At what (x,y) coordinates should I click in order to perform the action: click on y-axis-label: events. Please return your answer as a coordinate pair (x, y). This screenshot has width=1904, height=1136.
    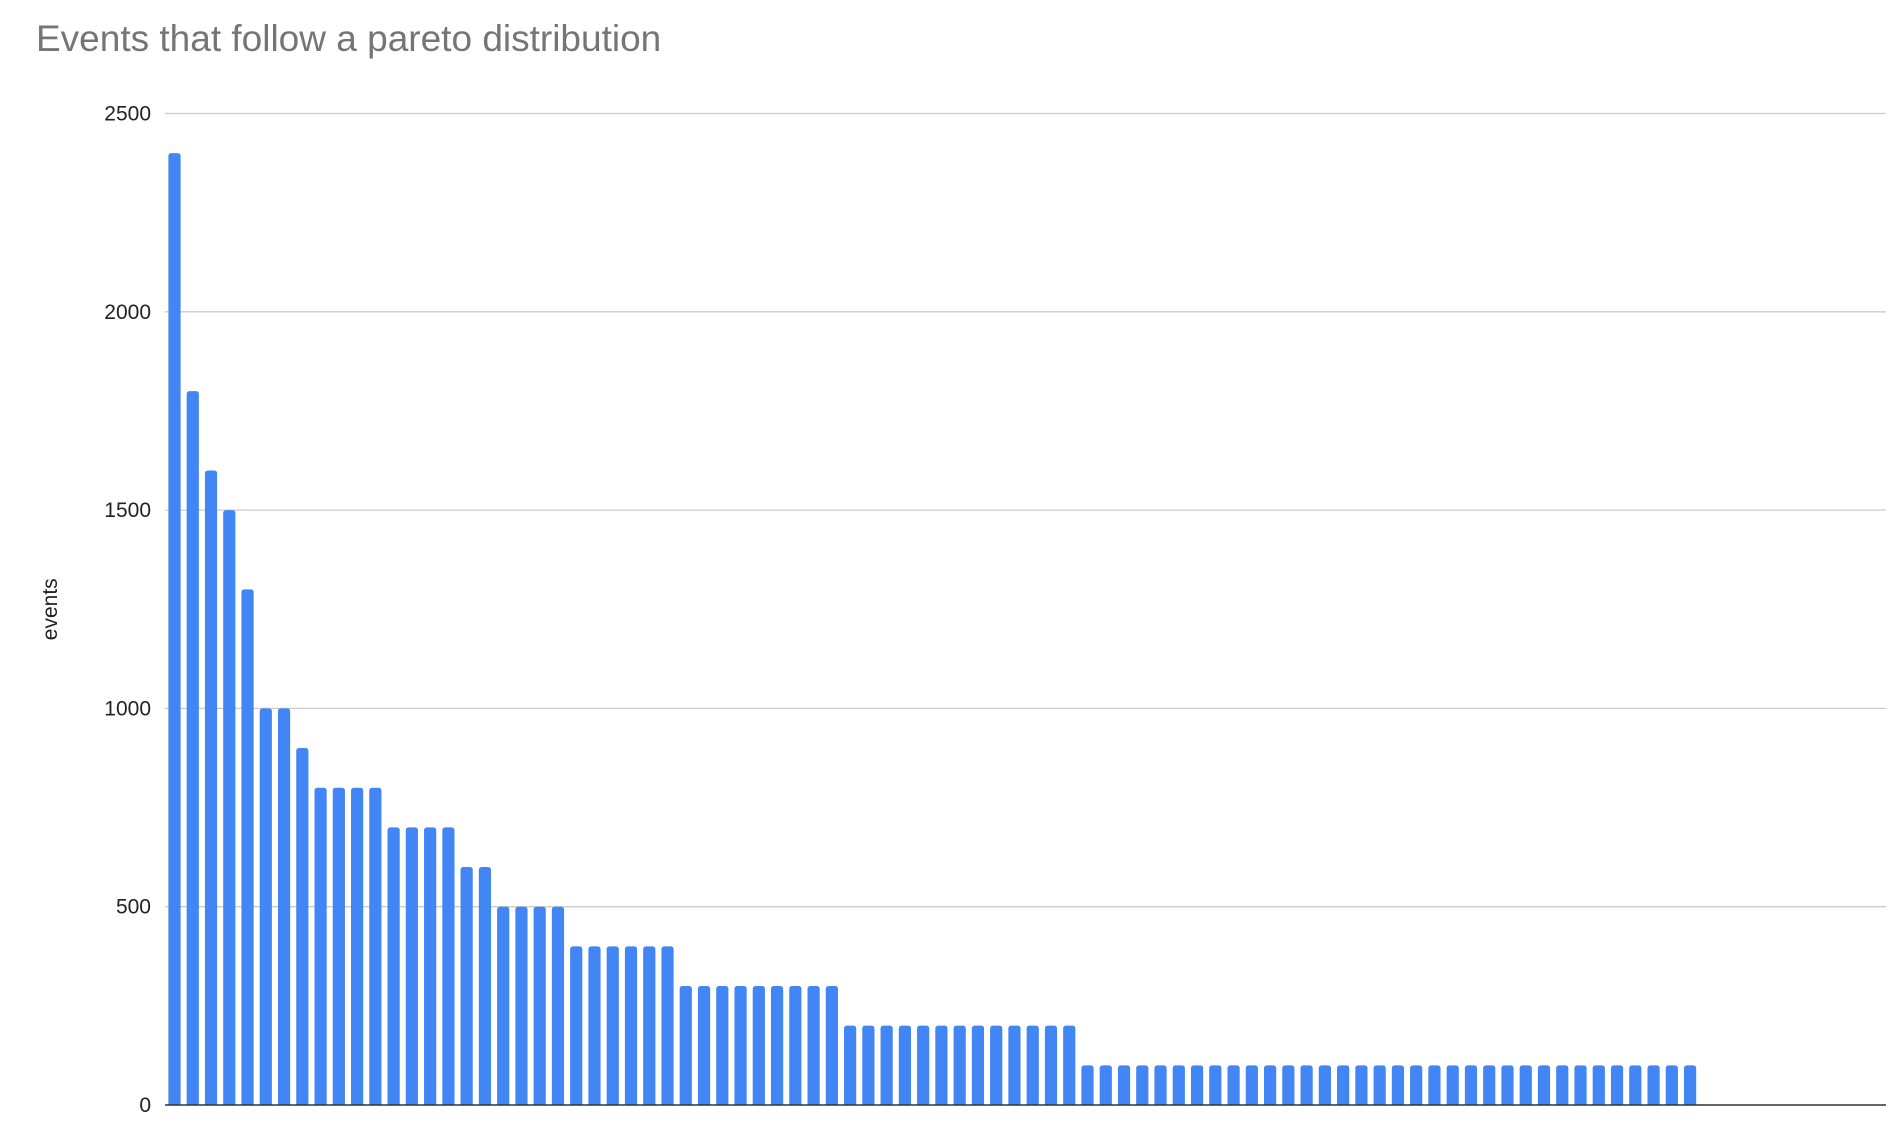
    Looking at the image, I should click on (50, 609).